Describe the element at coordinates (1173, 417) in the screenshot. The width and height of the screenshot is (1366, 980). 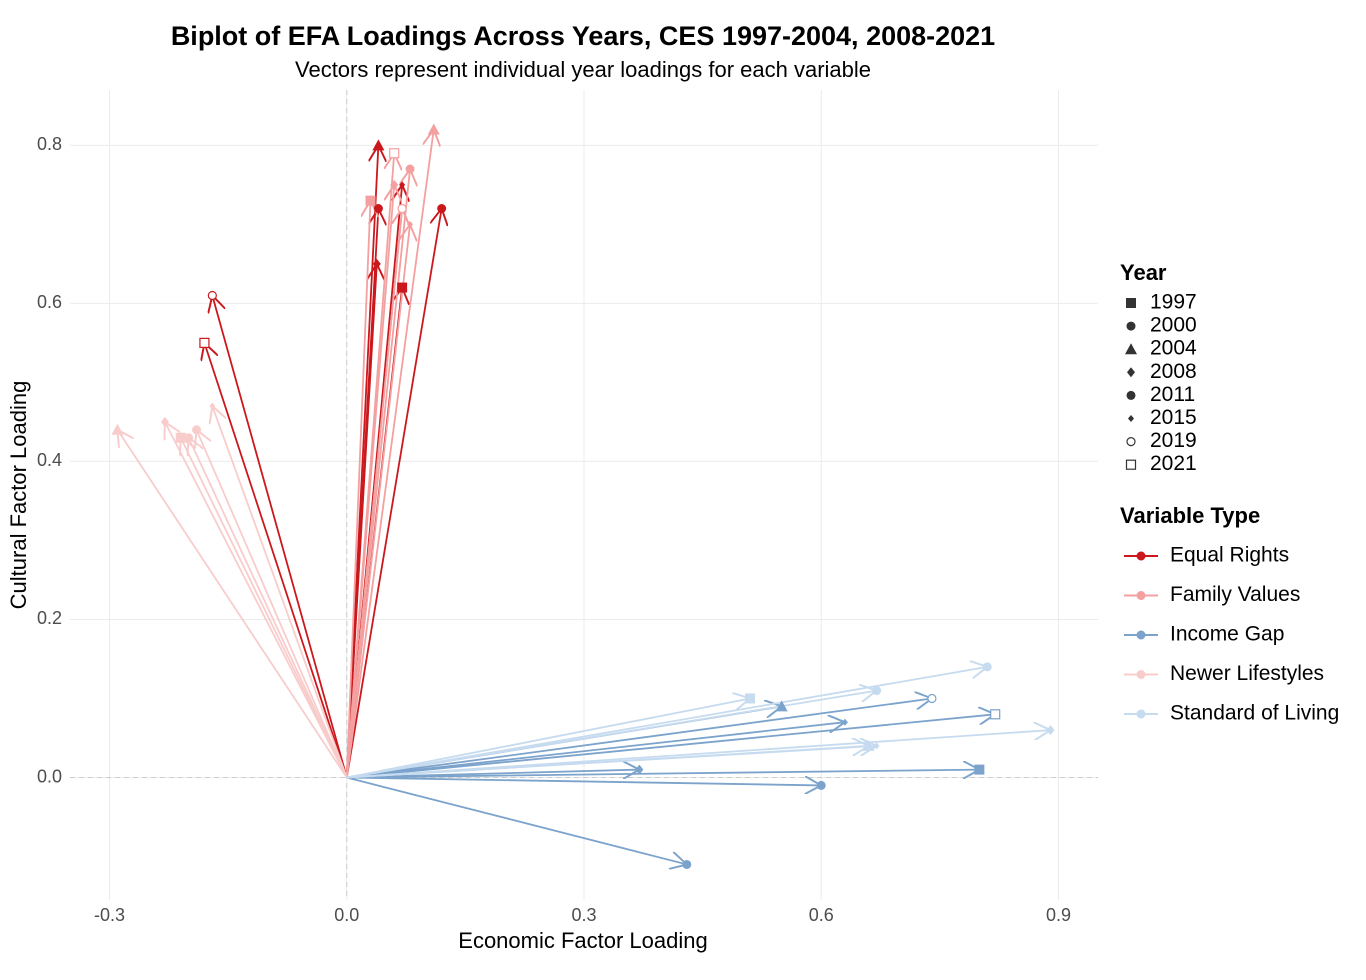
I see `legend-label: 2015` at that location.